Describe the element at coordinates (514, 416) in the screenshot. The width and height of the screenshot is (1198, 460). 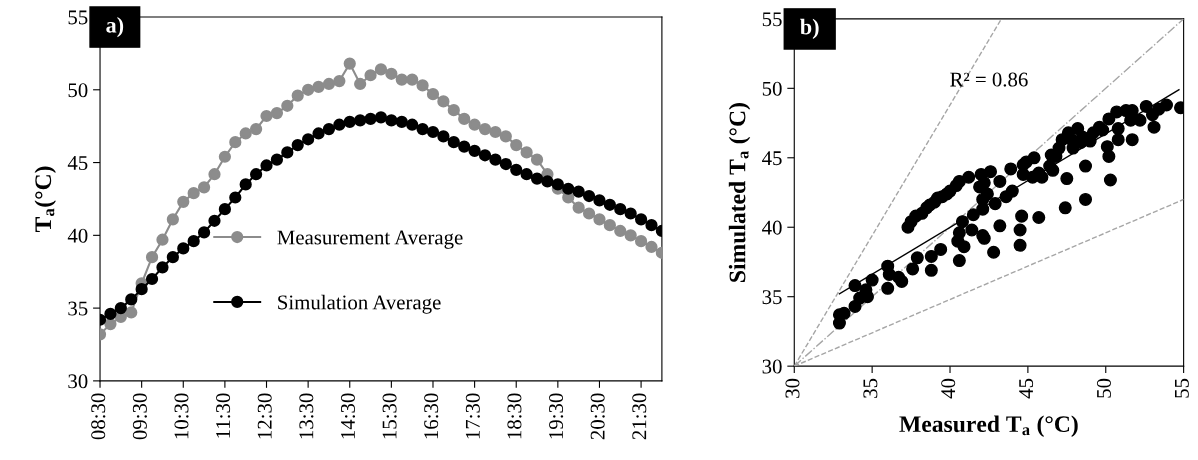
I see `x-tick-label: 18:30` at that location.